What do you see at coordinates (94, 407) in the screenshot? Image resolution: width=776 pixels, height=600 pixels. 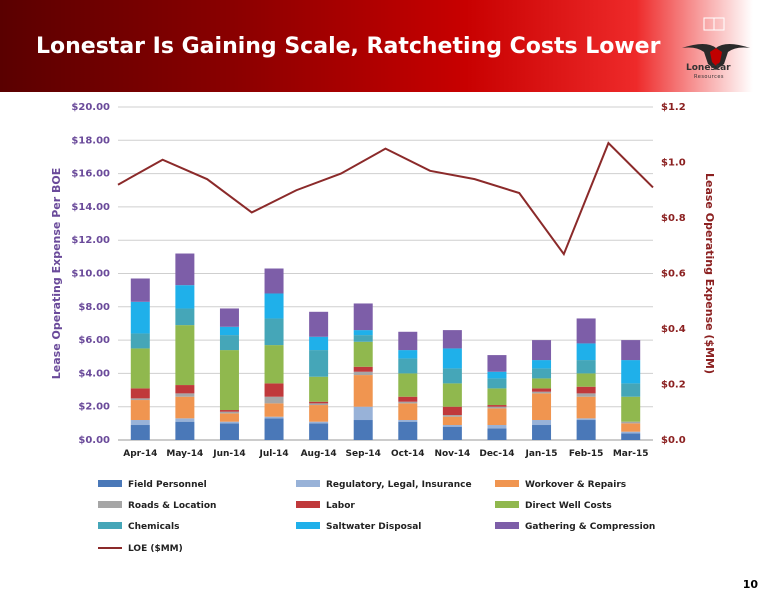 I see `y-tick-label: $2.00` at bounding box center [94, 407].